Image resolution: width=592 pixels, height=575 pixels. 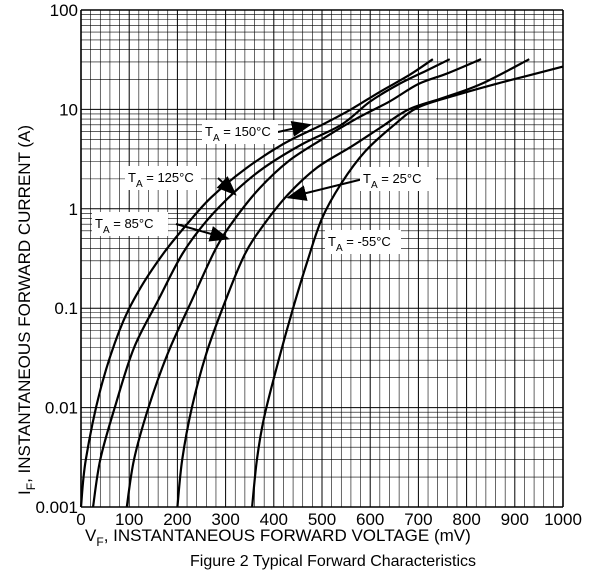 What do you see at coordinates (66, 308) in the screenshot?
I see `y-tick-label: 0.1` at bounding box center [66, 308].